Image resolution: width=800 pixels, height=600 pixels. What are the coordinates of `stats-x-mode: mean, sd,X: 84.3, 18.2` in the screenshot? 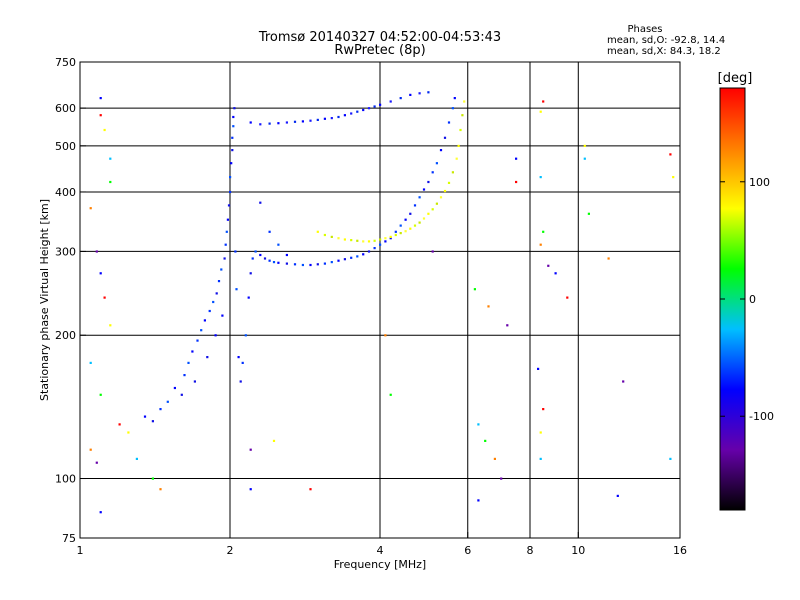 It's located at (664, 51).